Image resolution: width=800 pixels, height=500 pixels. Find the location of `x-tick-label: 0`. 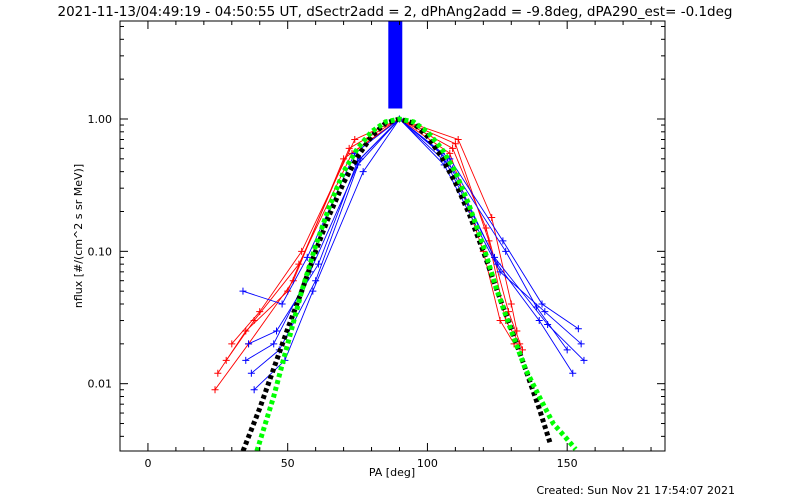

x-tick-label: 0 is located at coordinates (147, 463).